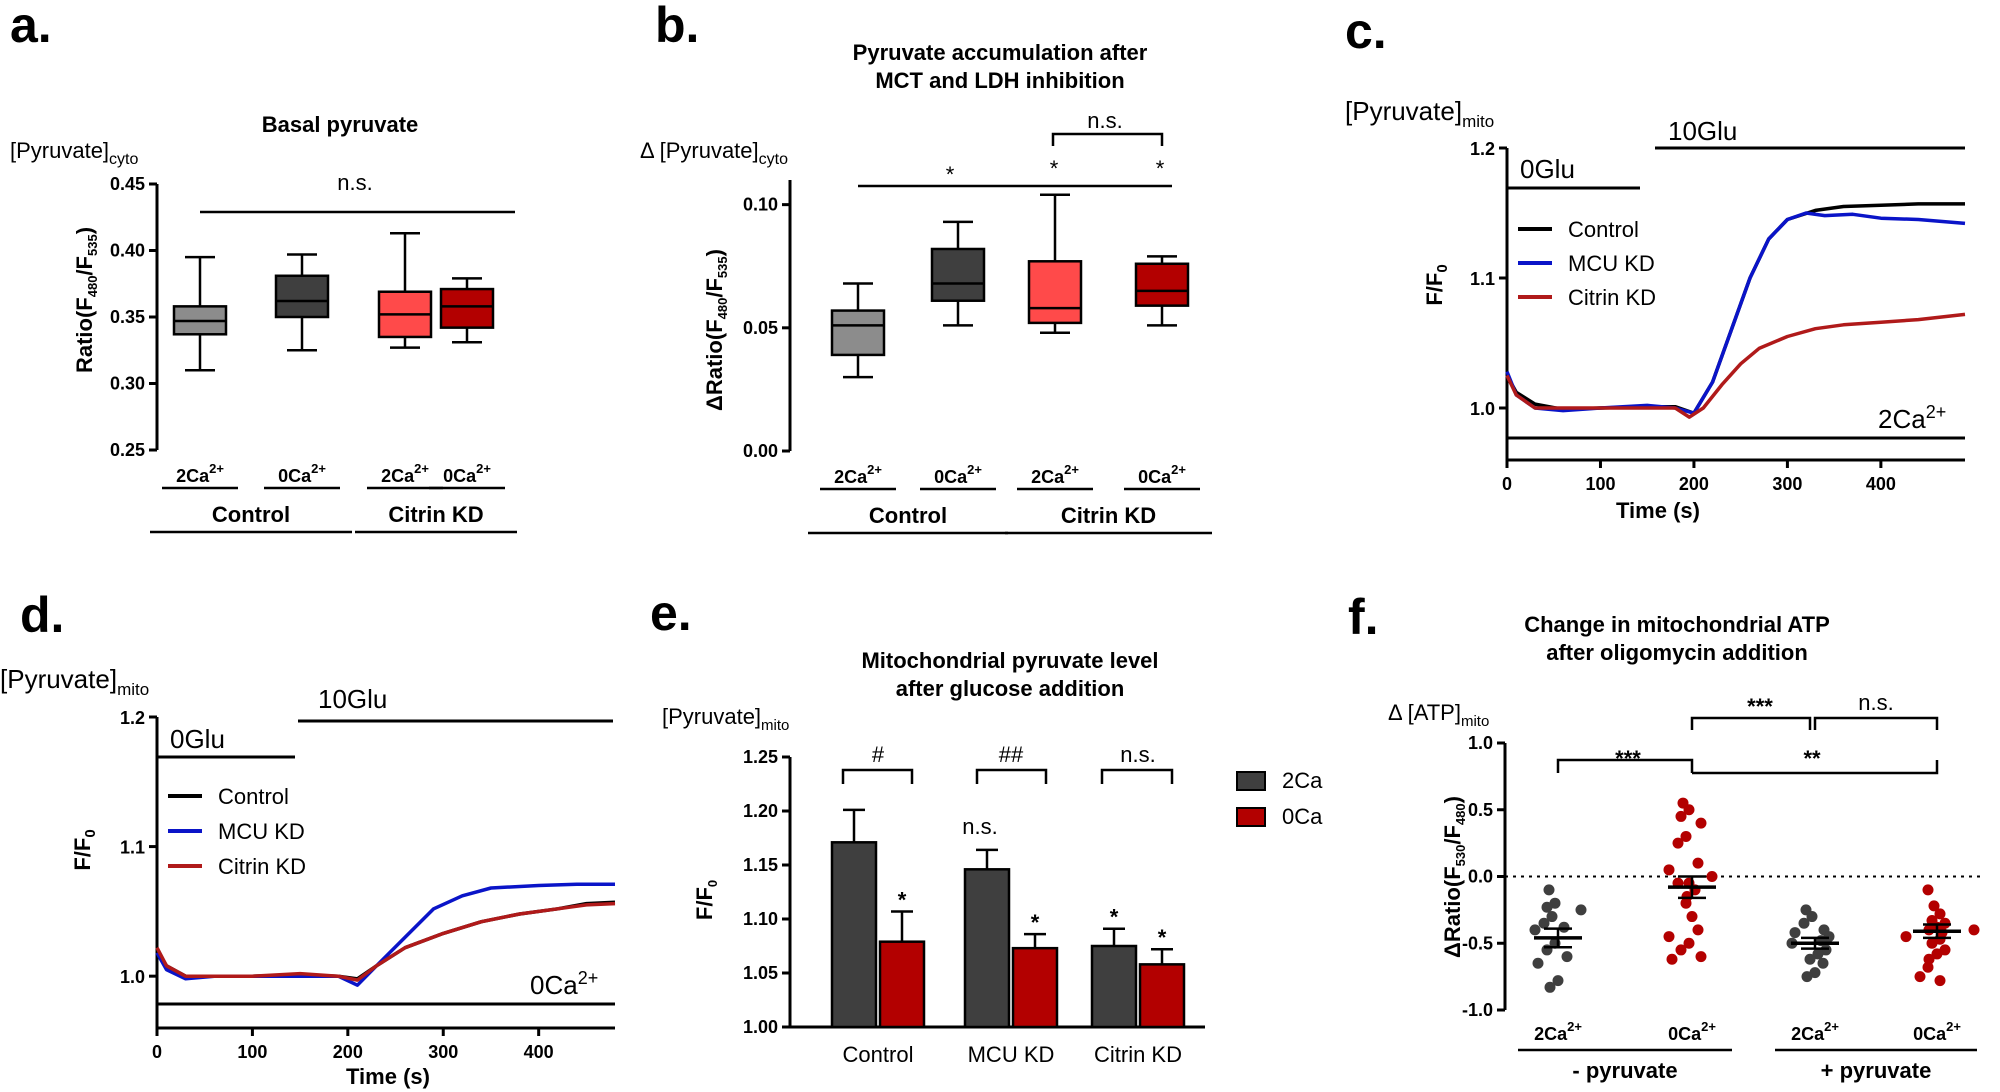 This screenshot has height=1092, width=2000. I want to click on panel-d-ylabel-top: [Pyruvate]mito, so click(74, 681).